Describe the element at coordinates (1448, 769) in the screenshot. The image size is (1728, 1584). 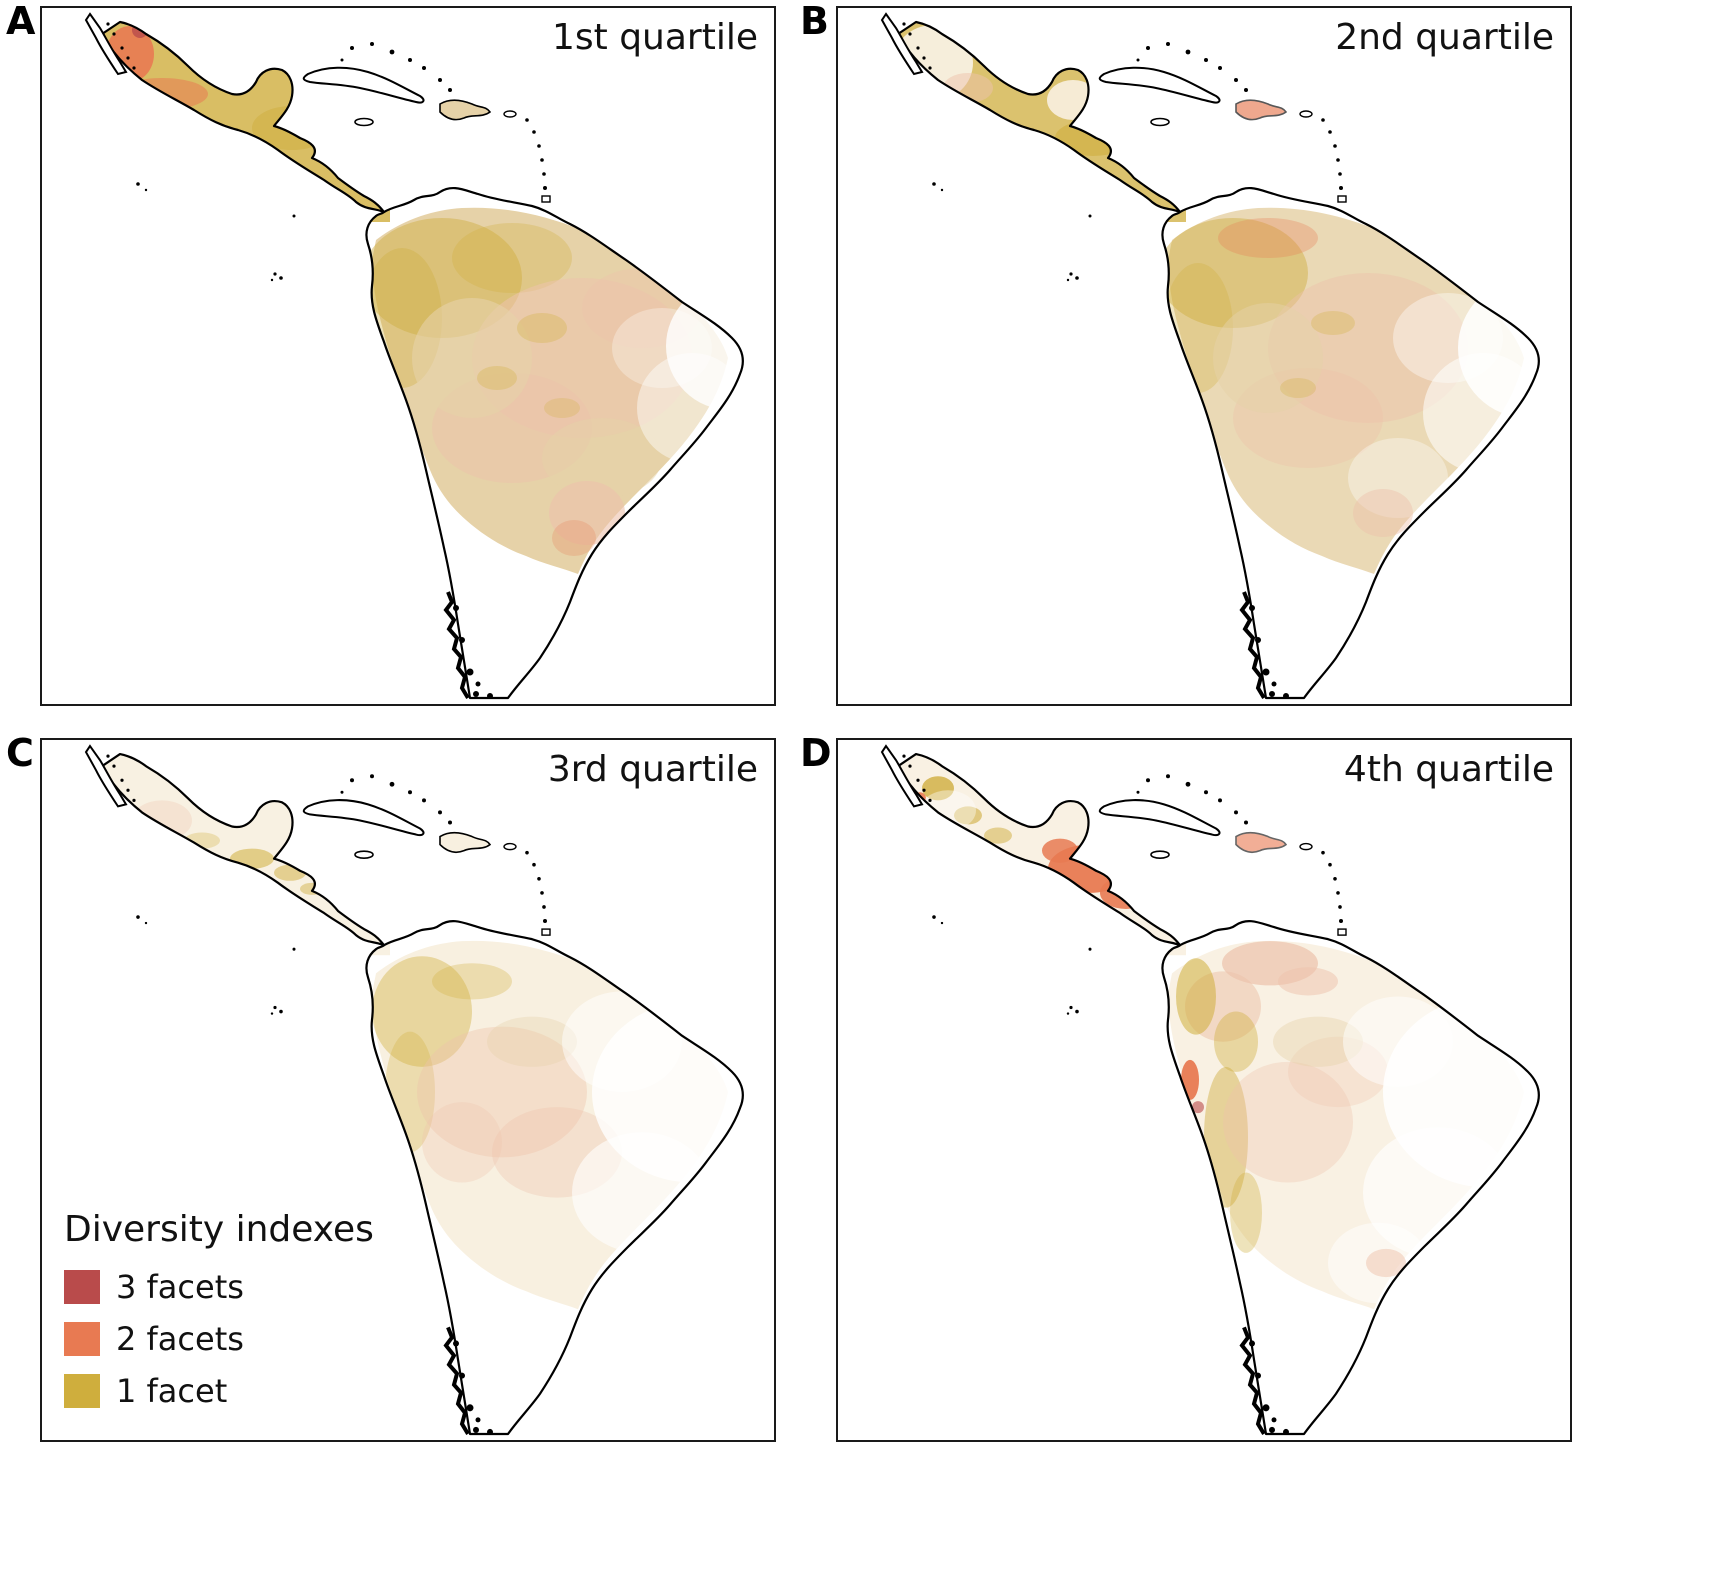
I see `panel-title-d: 4th quartile` at that location.